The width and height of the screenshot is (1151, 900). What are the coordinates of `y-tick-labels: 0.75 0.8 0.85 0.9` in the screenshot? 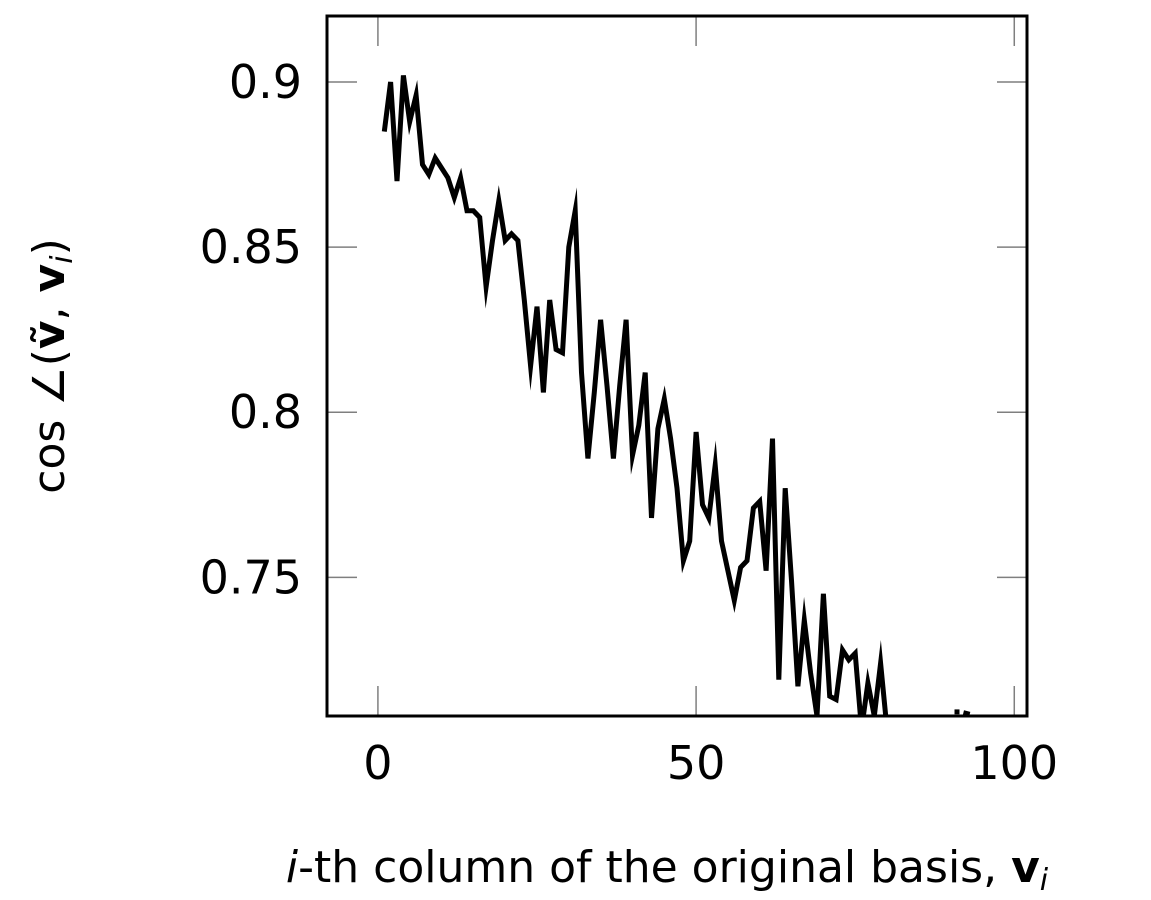 It's located at (251, 329).